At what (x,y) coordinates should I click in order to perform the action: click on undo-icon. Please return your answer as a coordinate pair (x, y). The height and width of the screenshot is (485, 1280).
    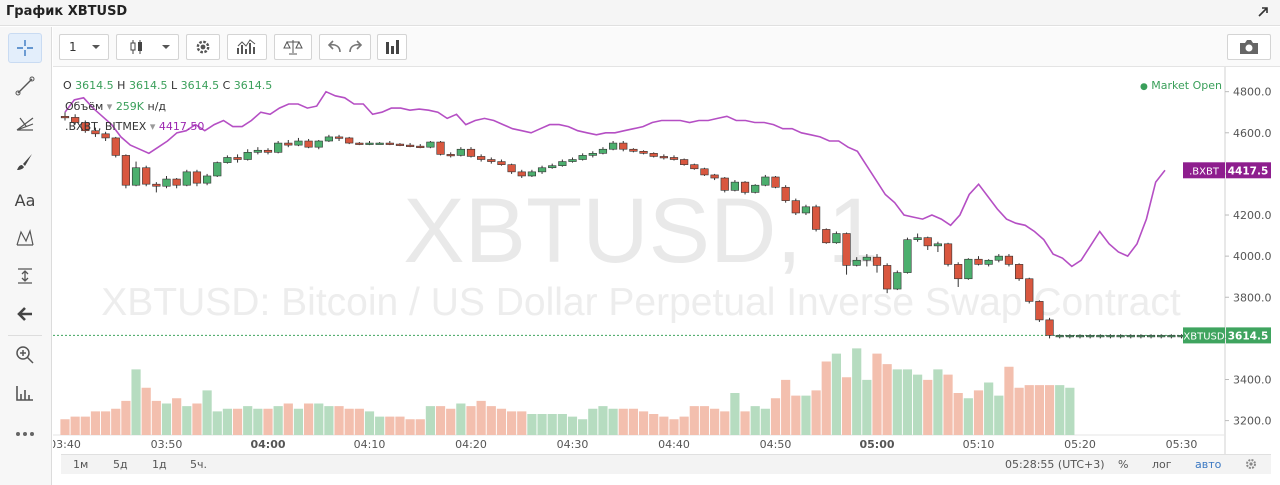
    Looking at the image, I should click on (334, 47).